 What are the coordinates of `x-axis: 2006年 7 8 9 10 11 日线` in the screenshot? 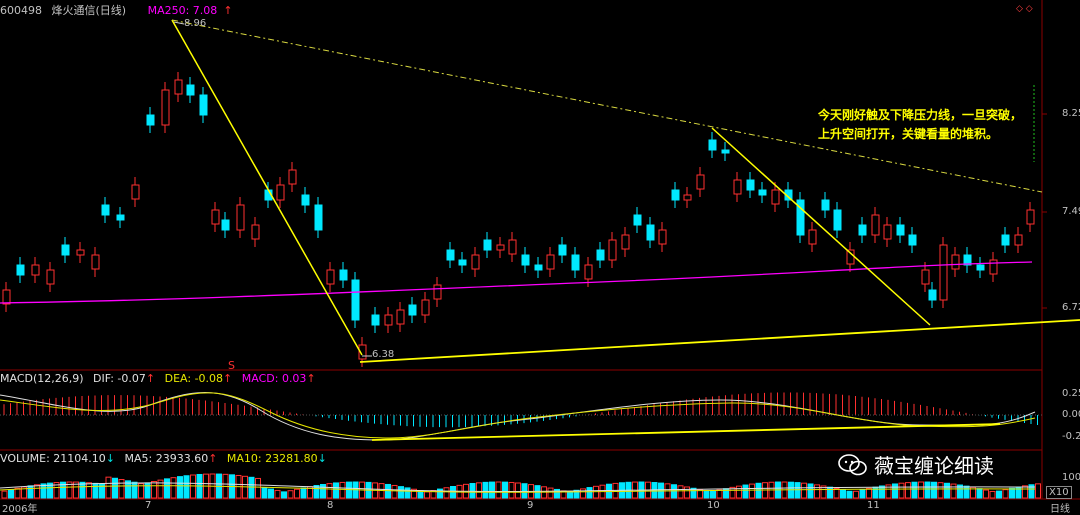 It's located at (540, 507).